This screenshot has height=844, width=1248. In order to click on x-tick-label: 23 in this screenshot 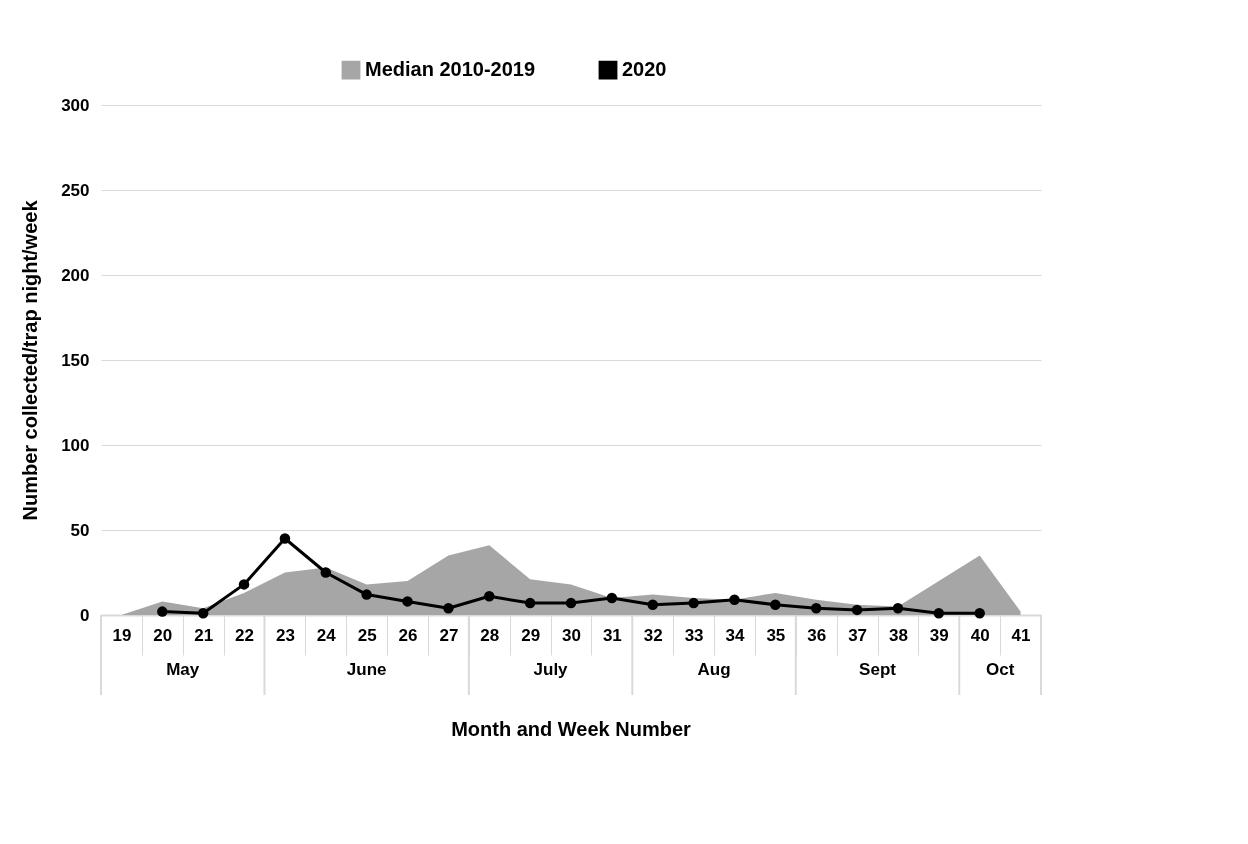, I will do `click(285, 635)`.